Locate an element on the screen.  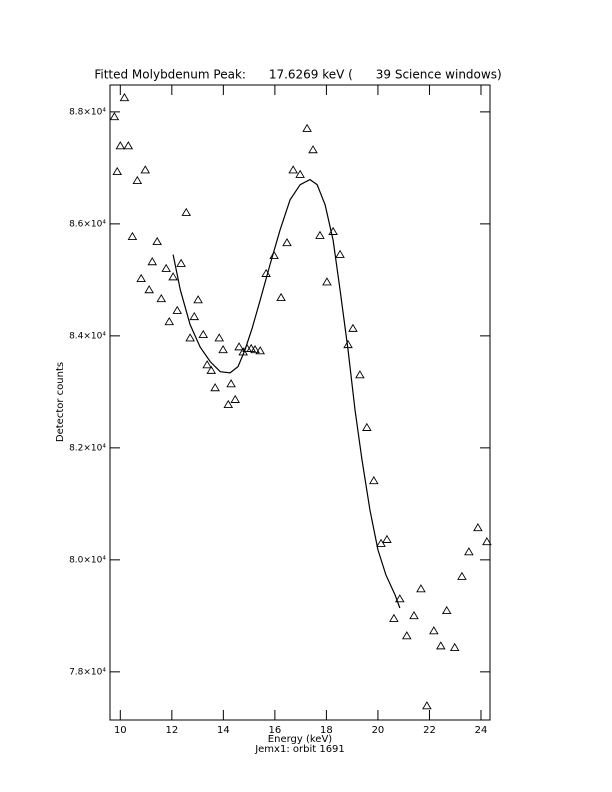
y-tick-label: 7.8×10⁴ is located at coordinates (87, 672).